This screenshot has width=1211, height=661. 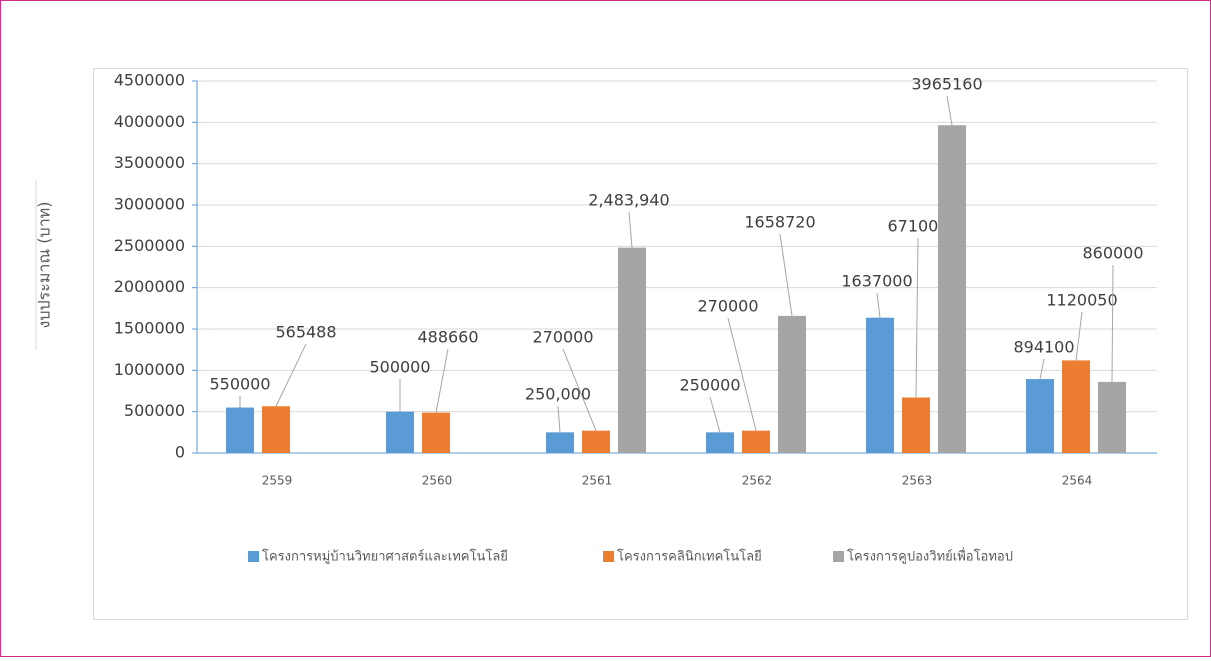 What do you see at coordinates (305, 332) in the screenshot?
I see `data-label: 565488` at bounding box center [305, 332].